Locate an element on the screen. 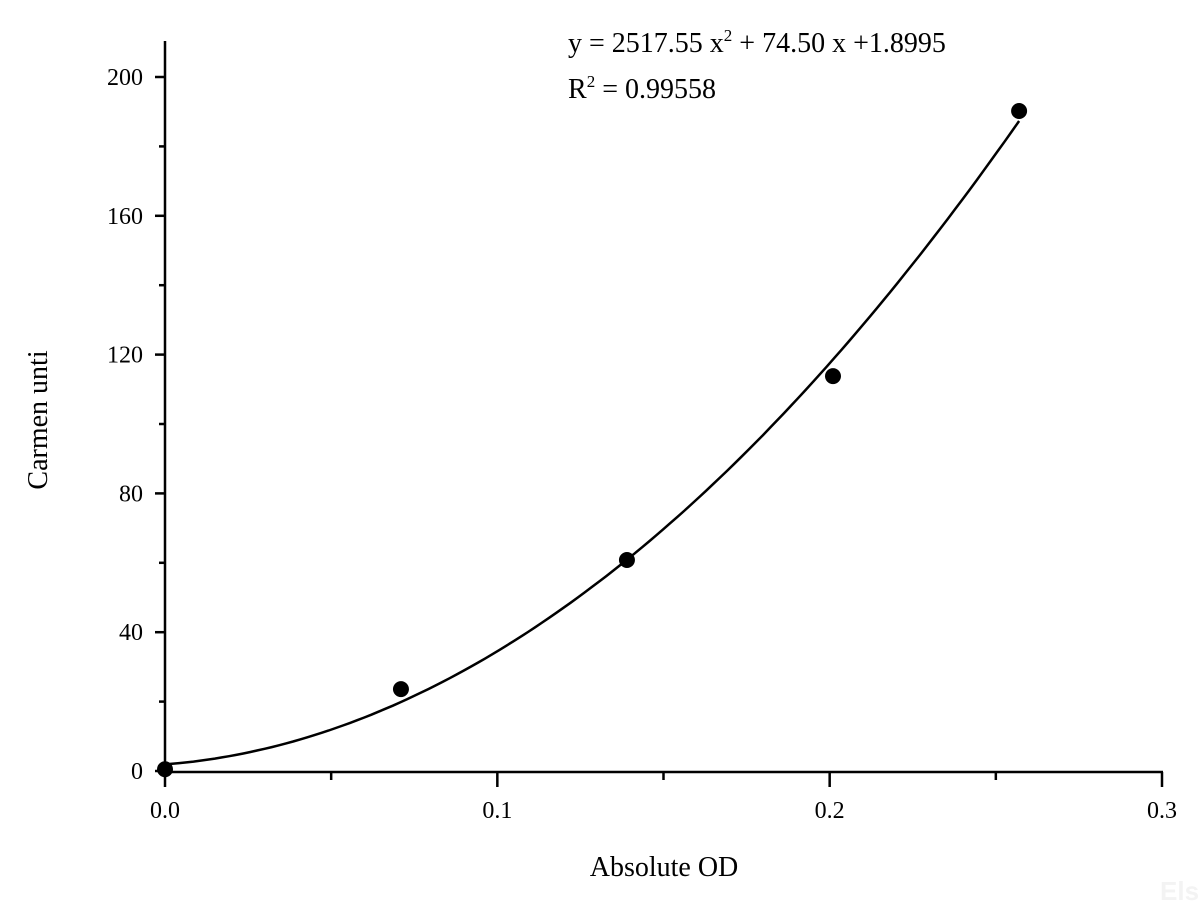  x-tick-label: 0.0 is located at coordinates (165, 811).